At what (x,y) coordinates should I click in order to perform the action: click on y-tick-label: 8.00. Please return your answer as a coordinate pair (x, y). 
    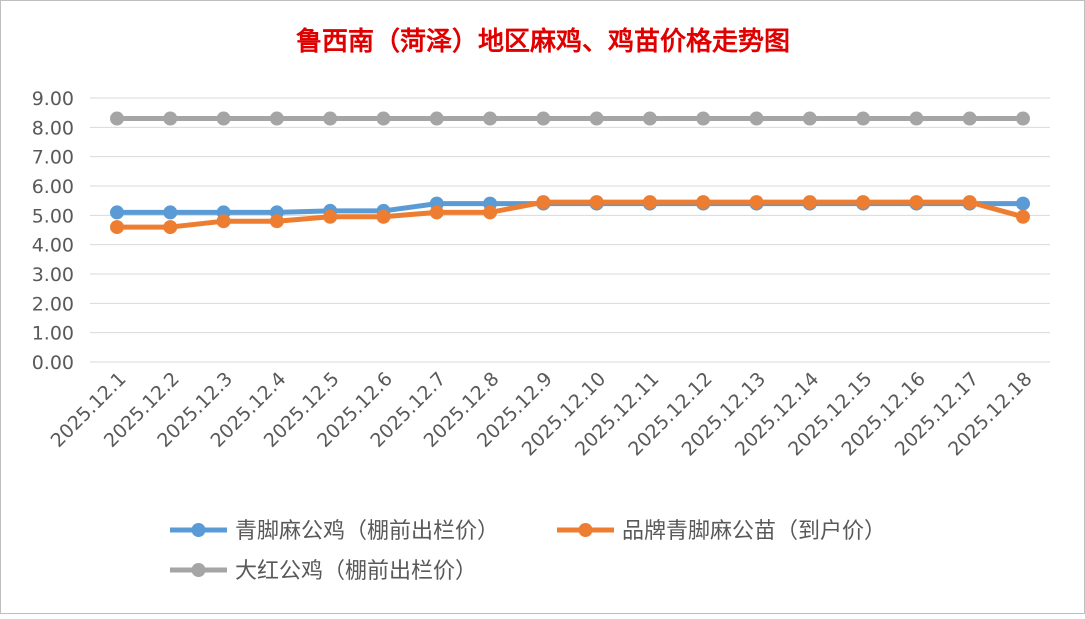
    Looking at the image, I should click on (53, 128).